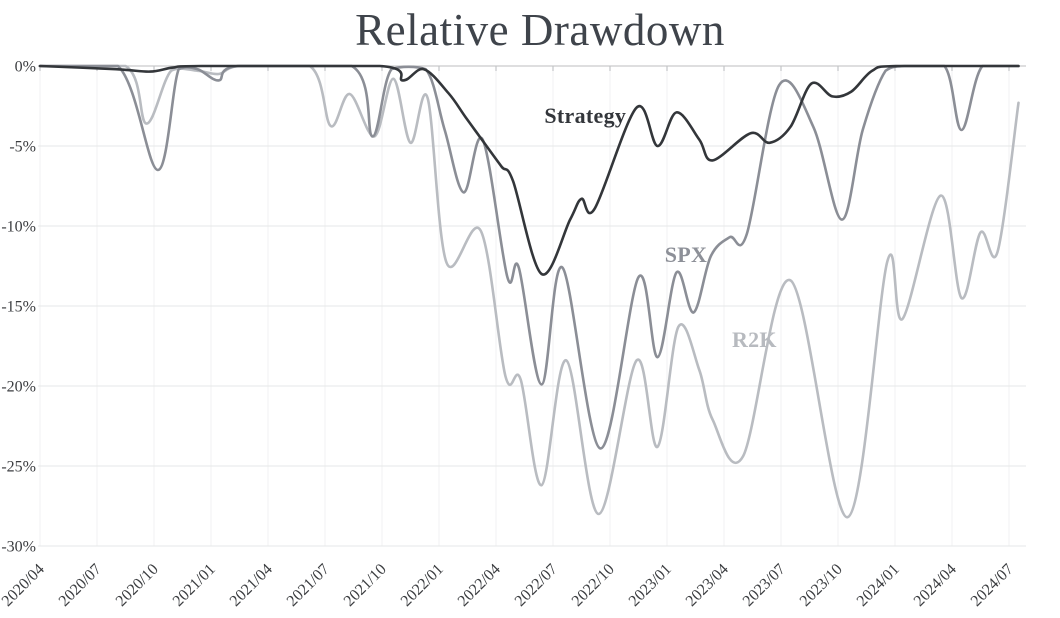 This screenshot has height=618, width=1060. Describe the element at coordinates (707, 585) in the screenshot. I see `x-tick-label: 2023/04` at that location.